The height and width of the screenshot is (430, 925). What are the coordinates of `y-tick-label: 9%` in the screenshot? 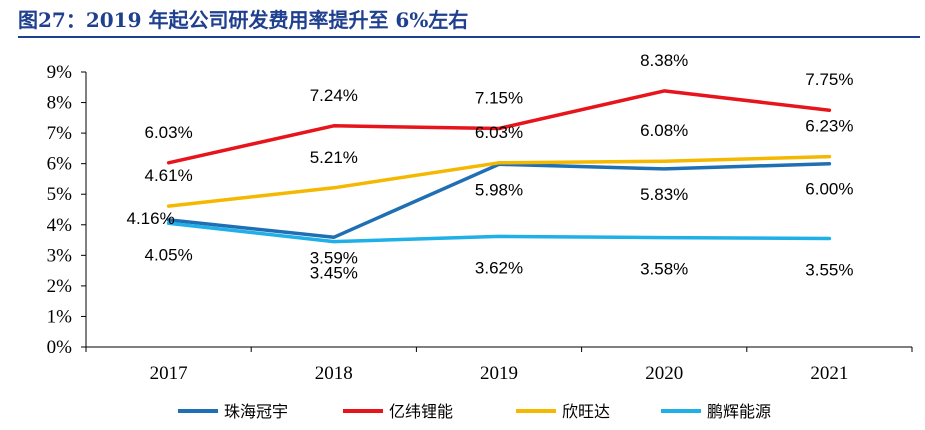 It's located at (60, 72).